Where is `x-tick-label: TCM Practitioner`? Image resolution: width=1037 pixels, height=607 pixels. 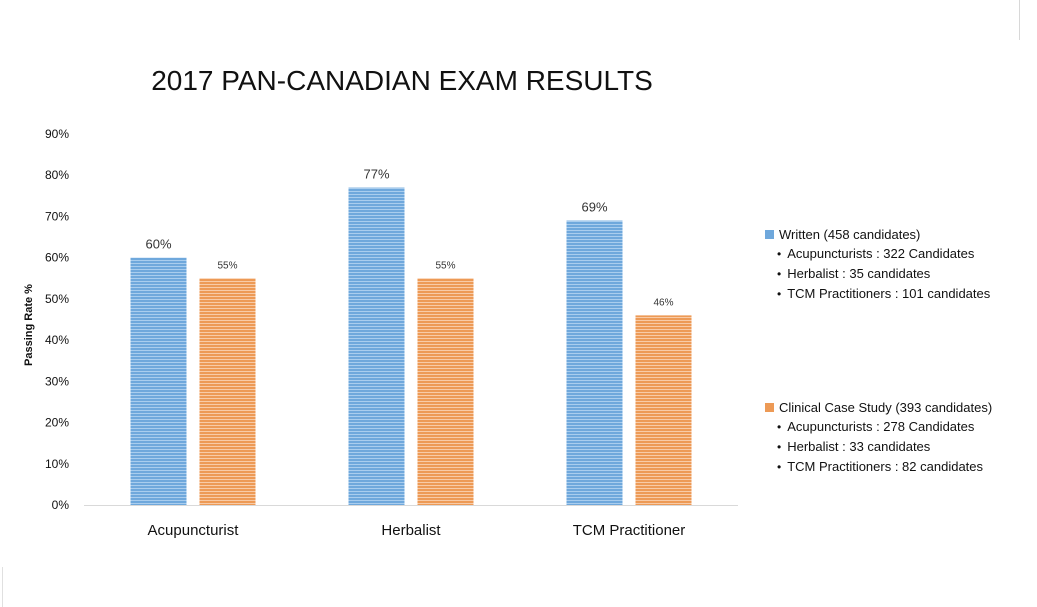 x-tick-label: TCM Practitioner is located at coordinates (629, 530).